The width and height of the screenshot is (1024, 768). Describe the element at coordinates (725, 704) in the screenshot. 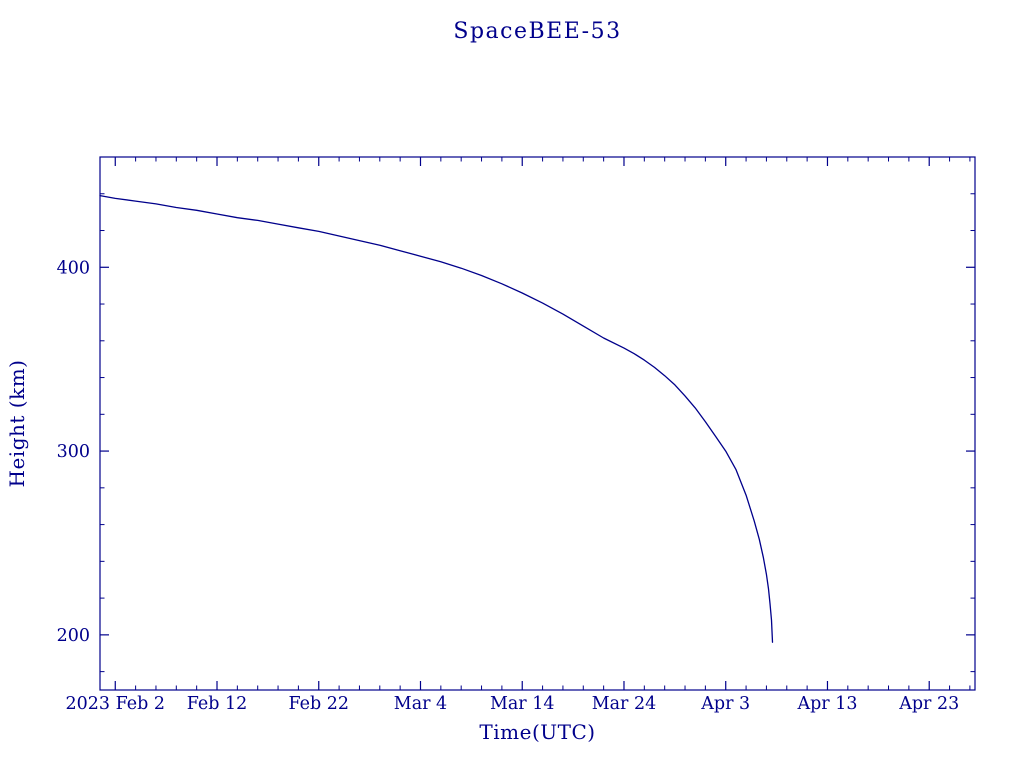

I see `x-tick-label: Apr 3` at that location.